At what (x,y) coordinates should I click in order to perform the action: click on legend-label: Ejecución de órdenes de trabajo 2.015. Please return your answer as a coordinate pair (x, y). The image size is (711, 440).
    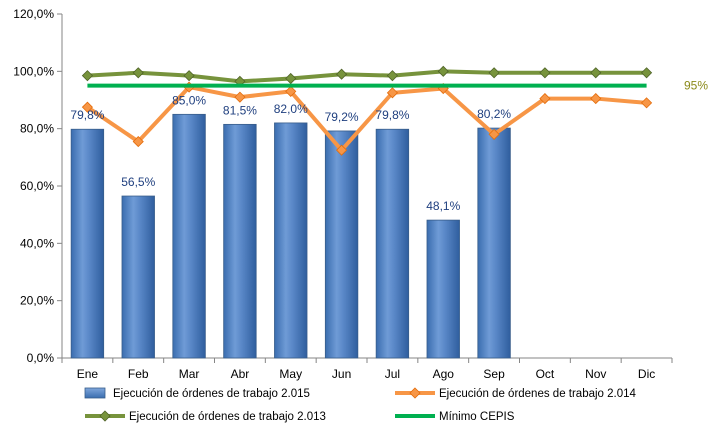
    Looking at the image, I should click on (211, 394).